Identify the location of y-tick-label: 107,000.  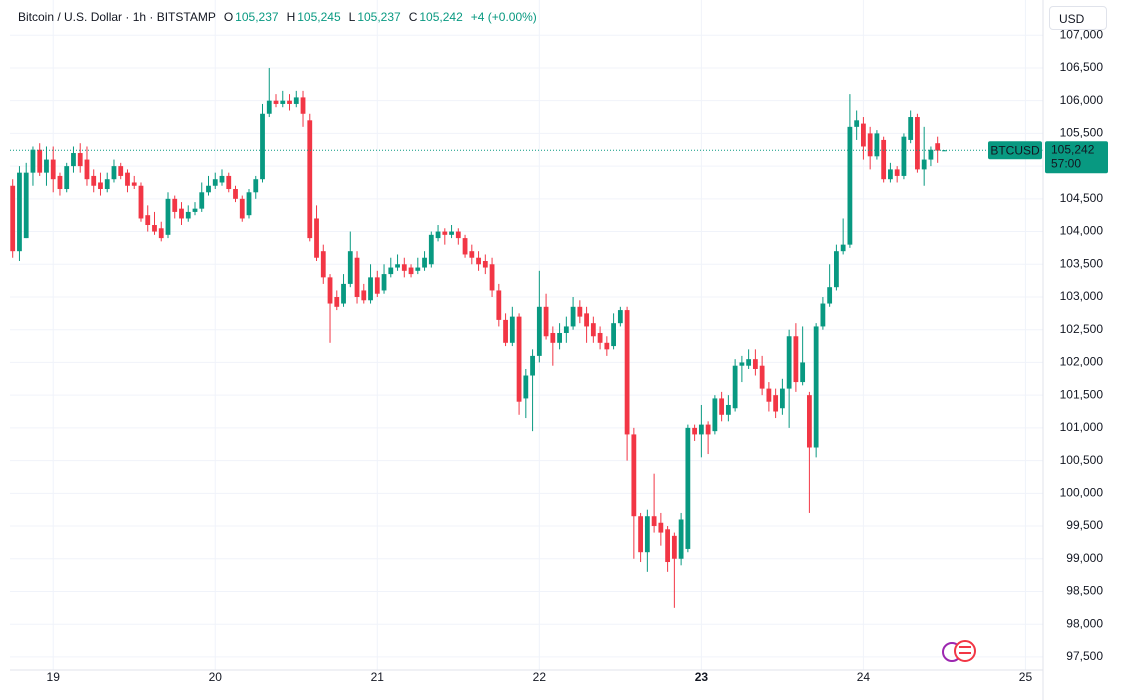
(1082, 34).